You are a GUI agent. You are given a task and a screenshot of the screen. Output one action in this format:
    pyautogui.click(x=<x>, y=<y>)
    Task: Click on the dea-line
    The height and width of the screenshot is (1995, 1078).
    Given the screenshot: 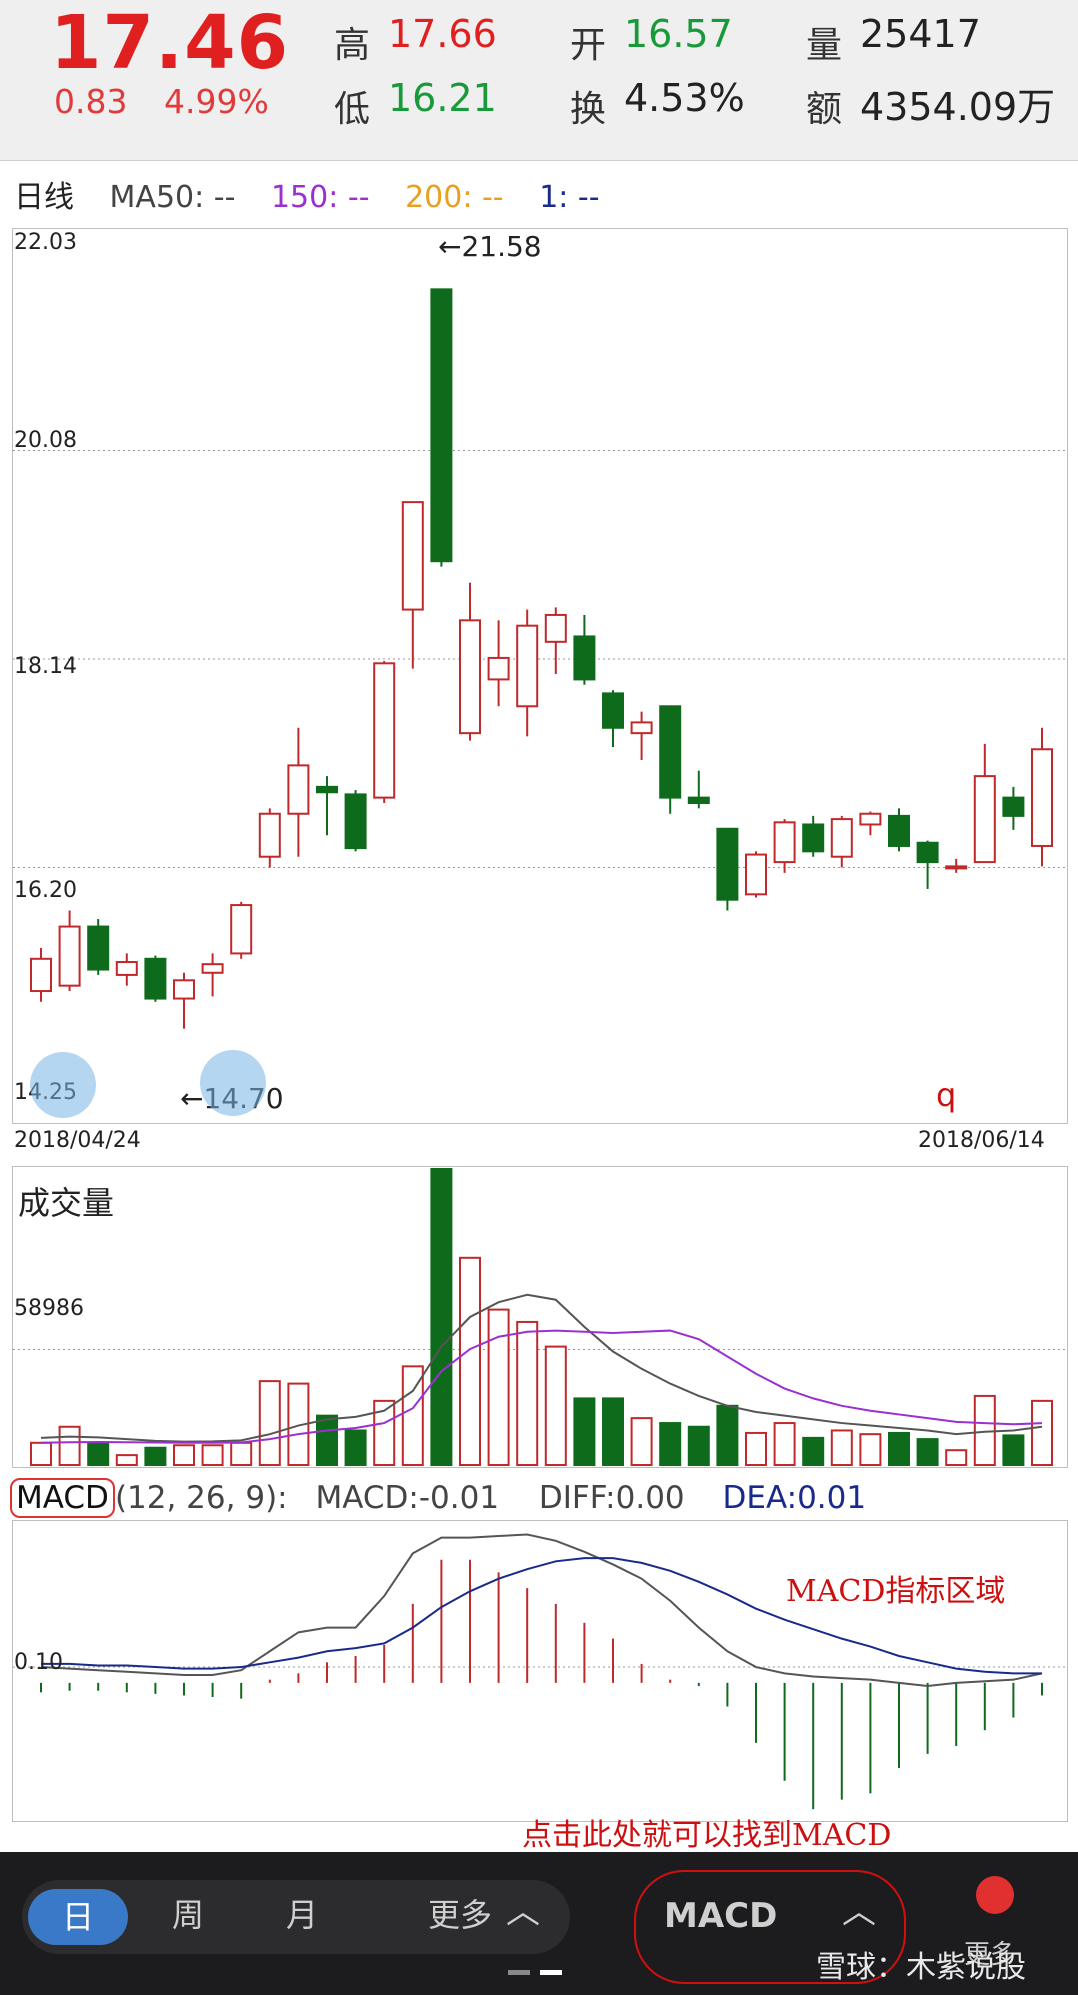 What is the action you would take?
    pyautogui.click(x=541, y=1616)
    